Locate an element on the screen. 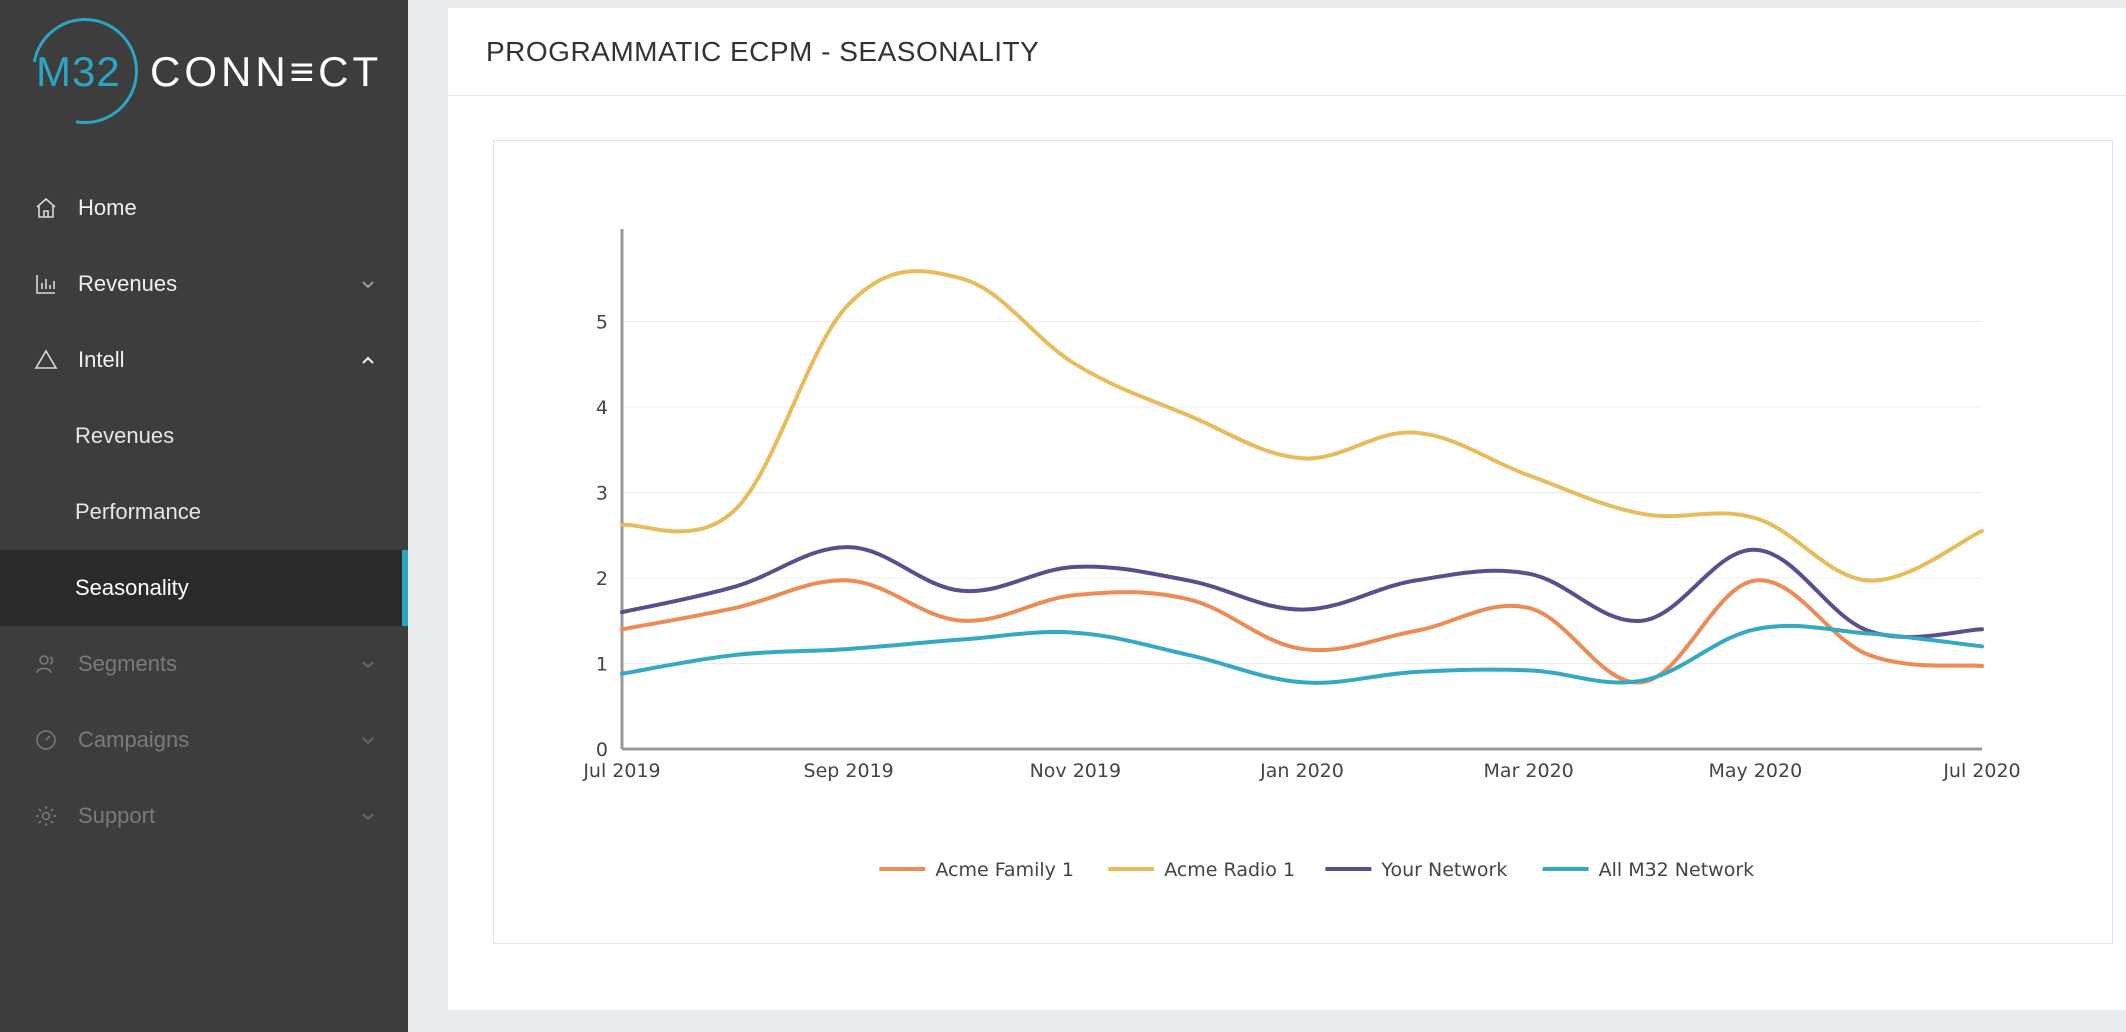 Image resolution: width=2126 pixels, height=1032 pixels. gear-icon is located at coordinates (46, 816).